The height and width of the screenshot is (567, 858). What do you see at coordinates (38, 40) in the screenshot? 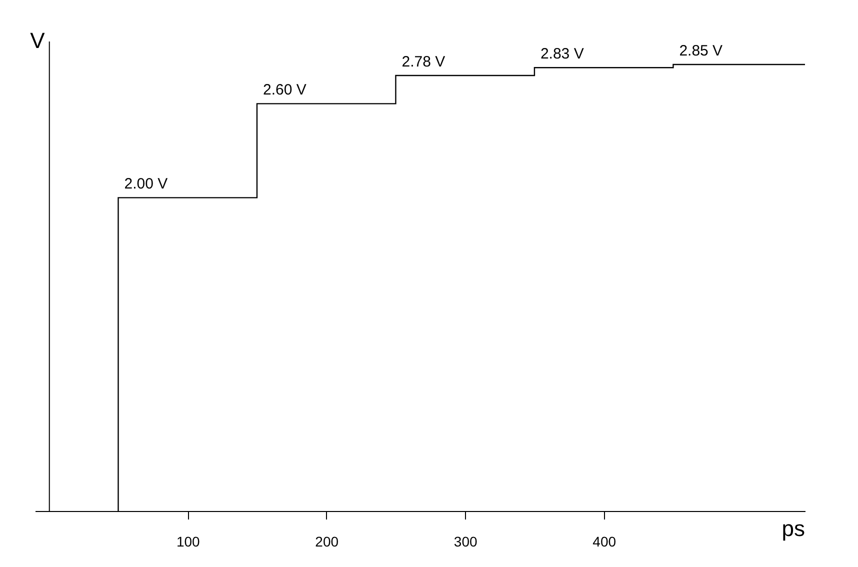
I see `y-axis-title: V` at bounding box center [38, 40].